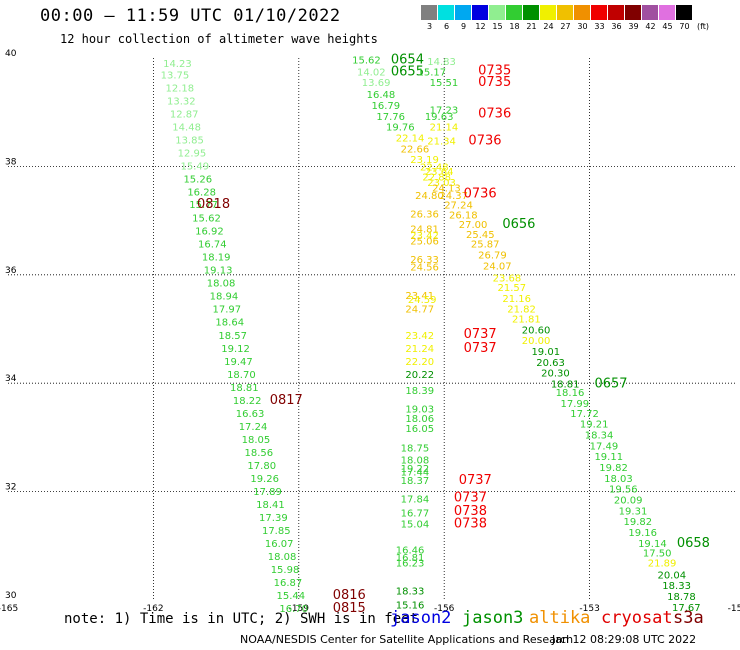  Describe the element at coordinates (415, 514) in the screenshot. I see `wave-height-point: 16.77` at that location.